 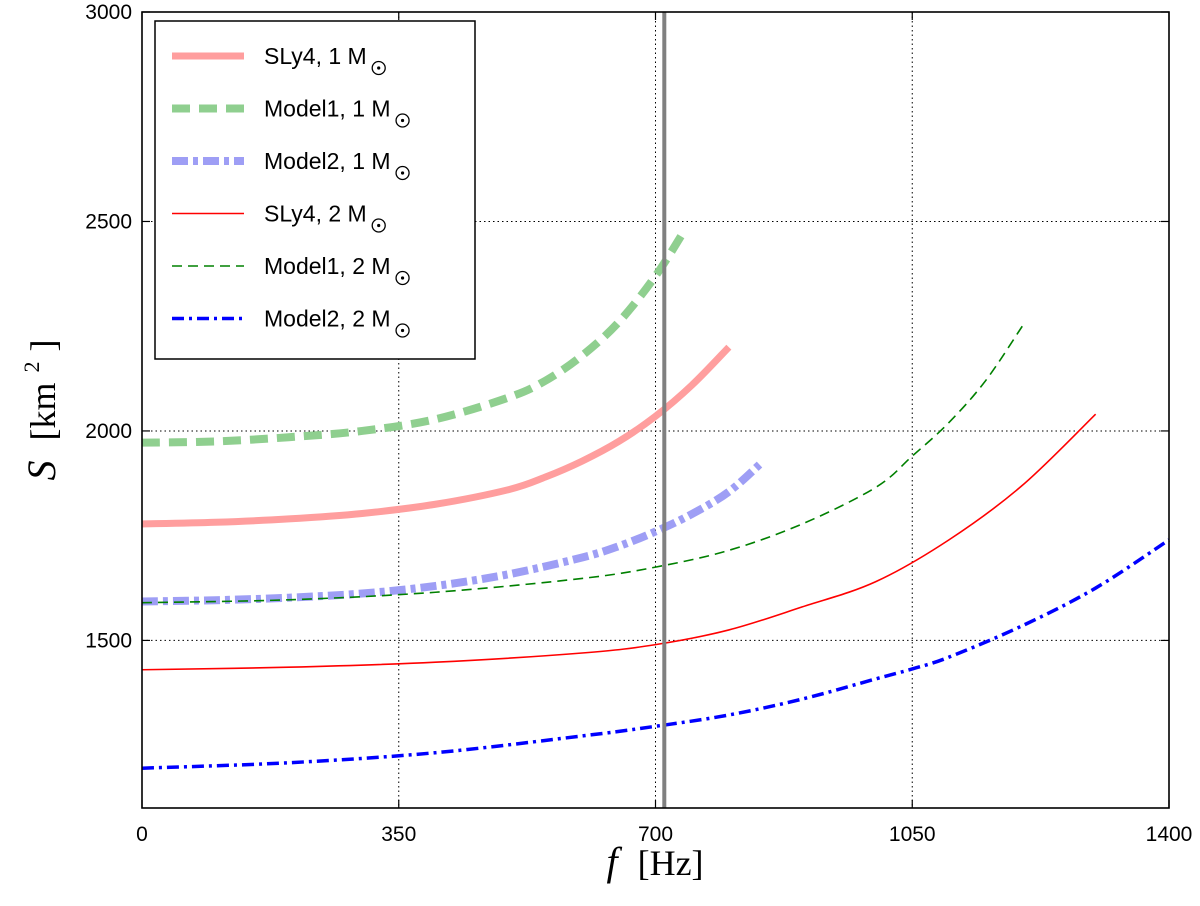 I want to click on legend-label-4: Model1, 2 M, so click(x=327, y=266).